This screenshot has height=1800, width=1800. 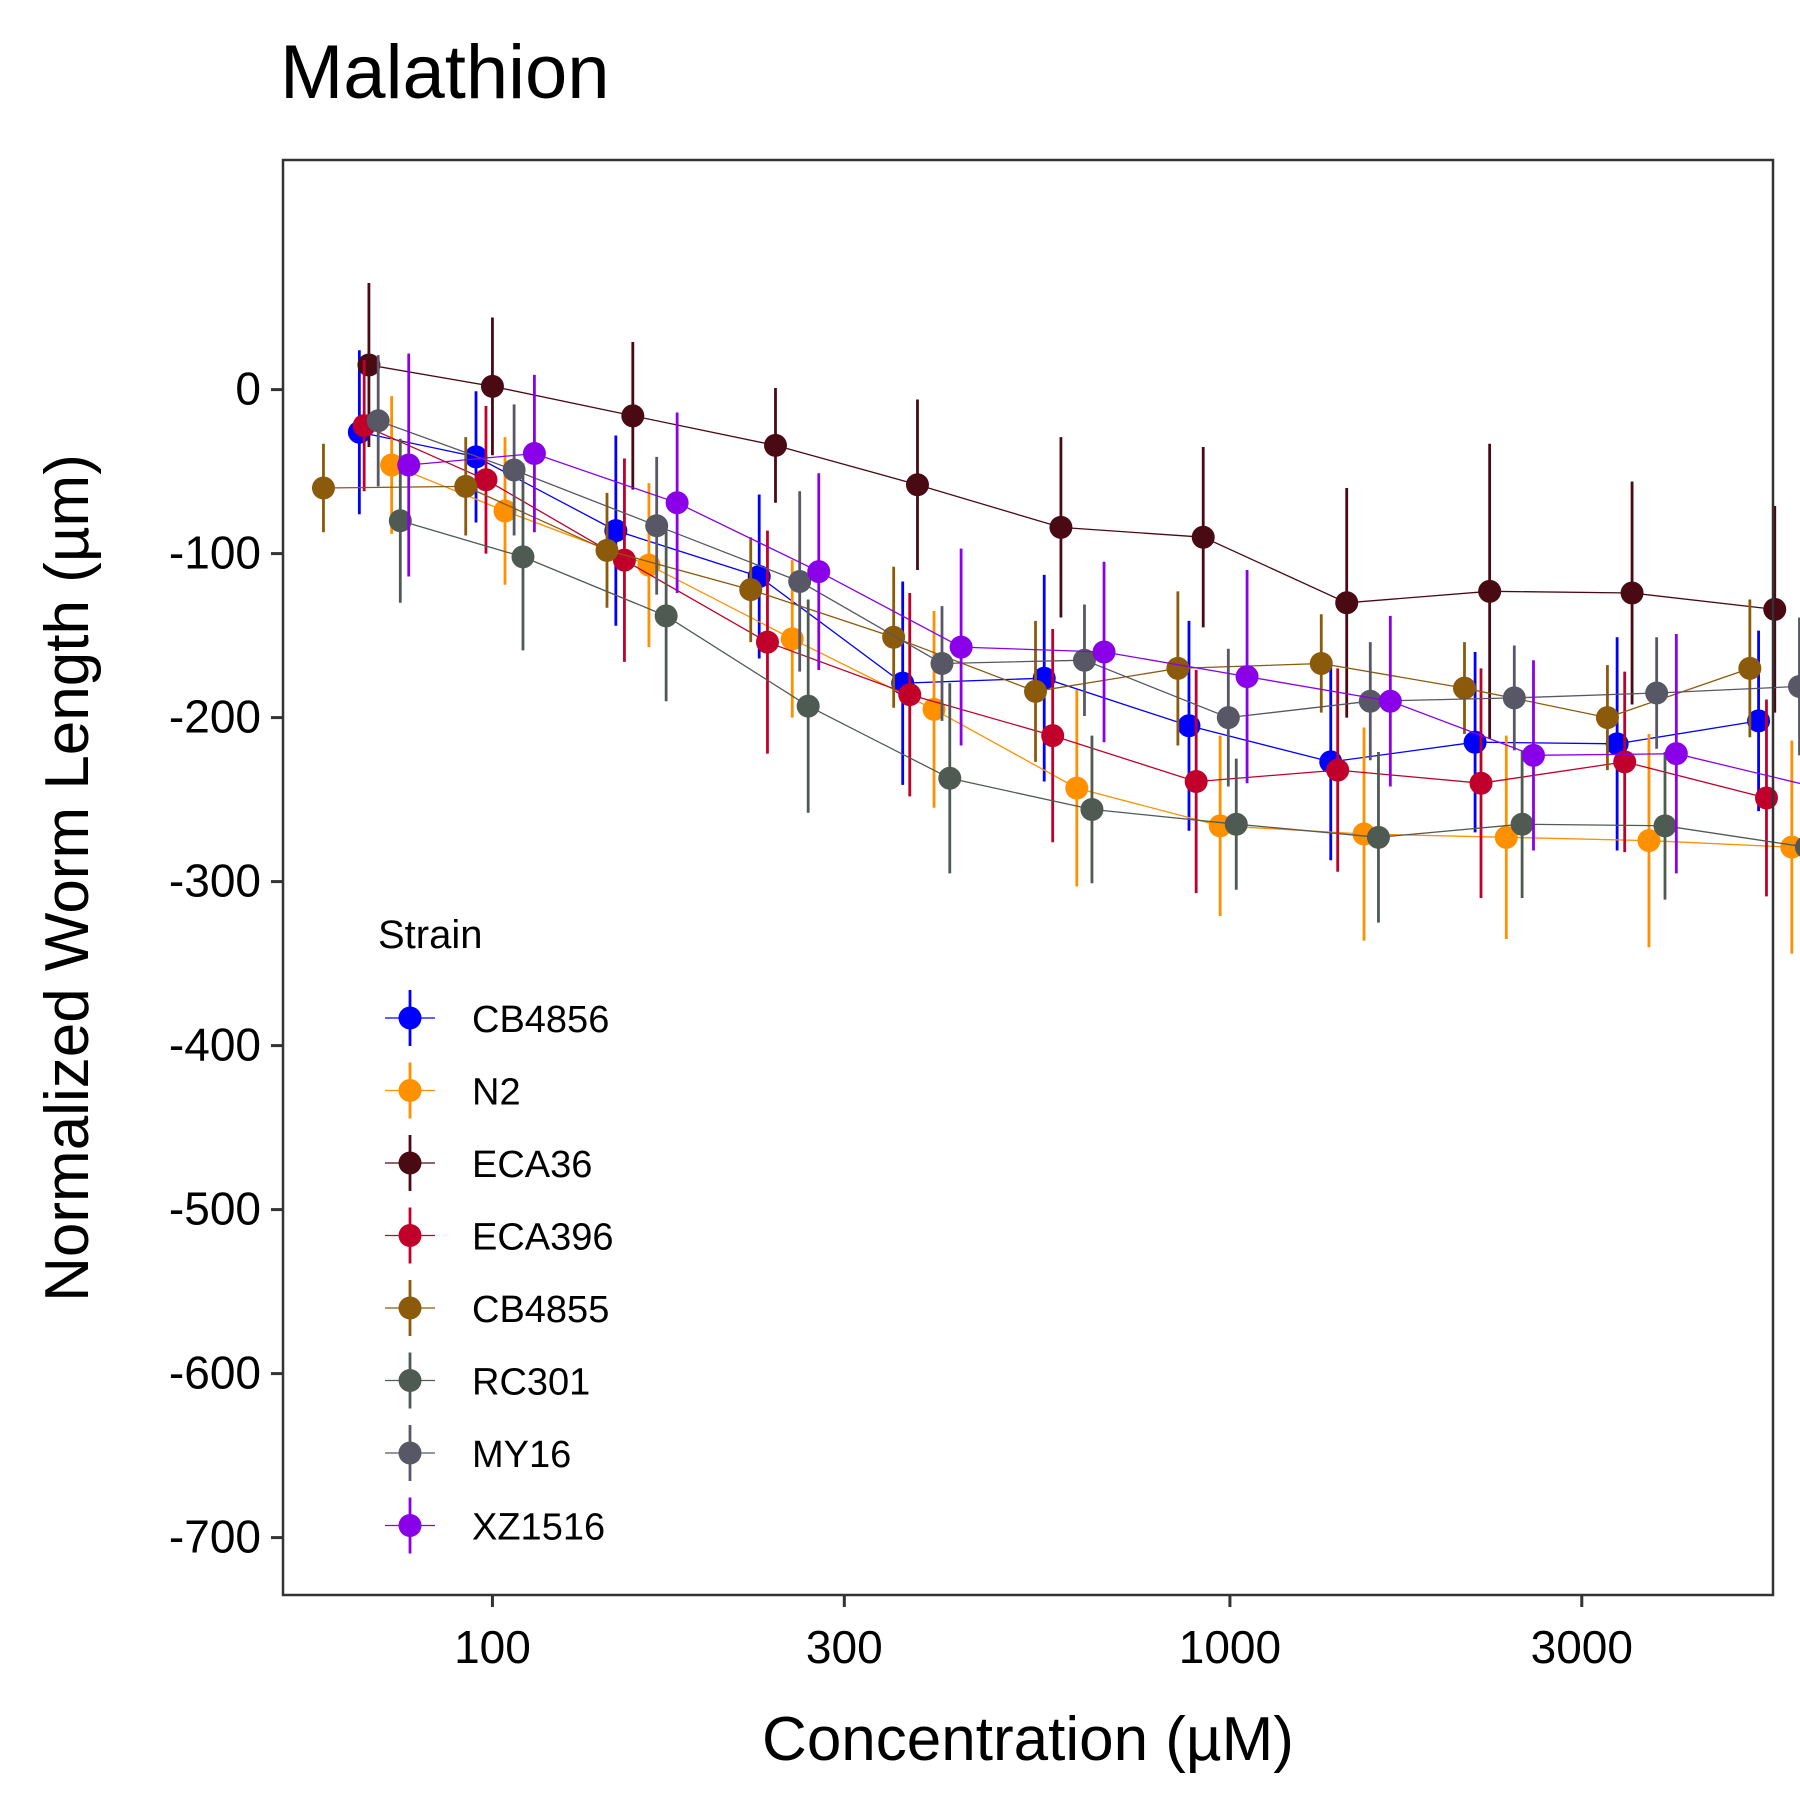 What do you see at coordinates (226, 963) in the screenshot?
I see `y-axis: 0 -100 -200 -300 -400 -500 -600 -700` at bounding box center [226, 963].